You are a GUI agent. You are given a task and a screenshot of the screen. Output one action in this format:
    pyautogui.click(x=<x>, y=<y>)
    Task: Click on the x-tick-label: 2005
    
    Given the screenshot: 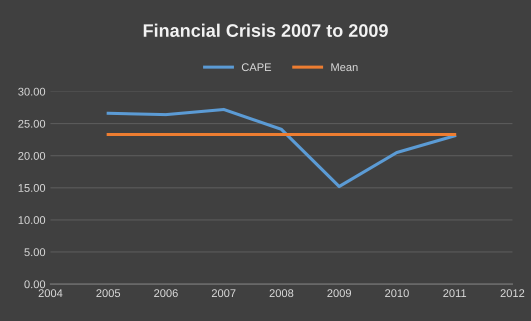 What is the action you would take?
    pyautogui.click(x=108, y=293)
    